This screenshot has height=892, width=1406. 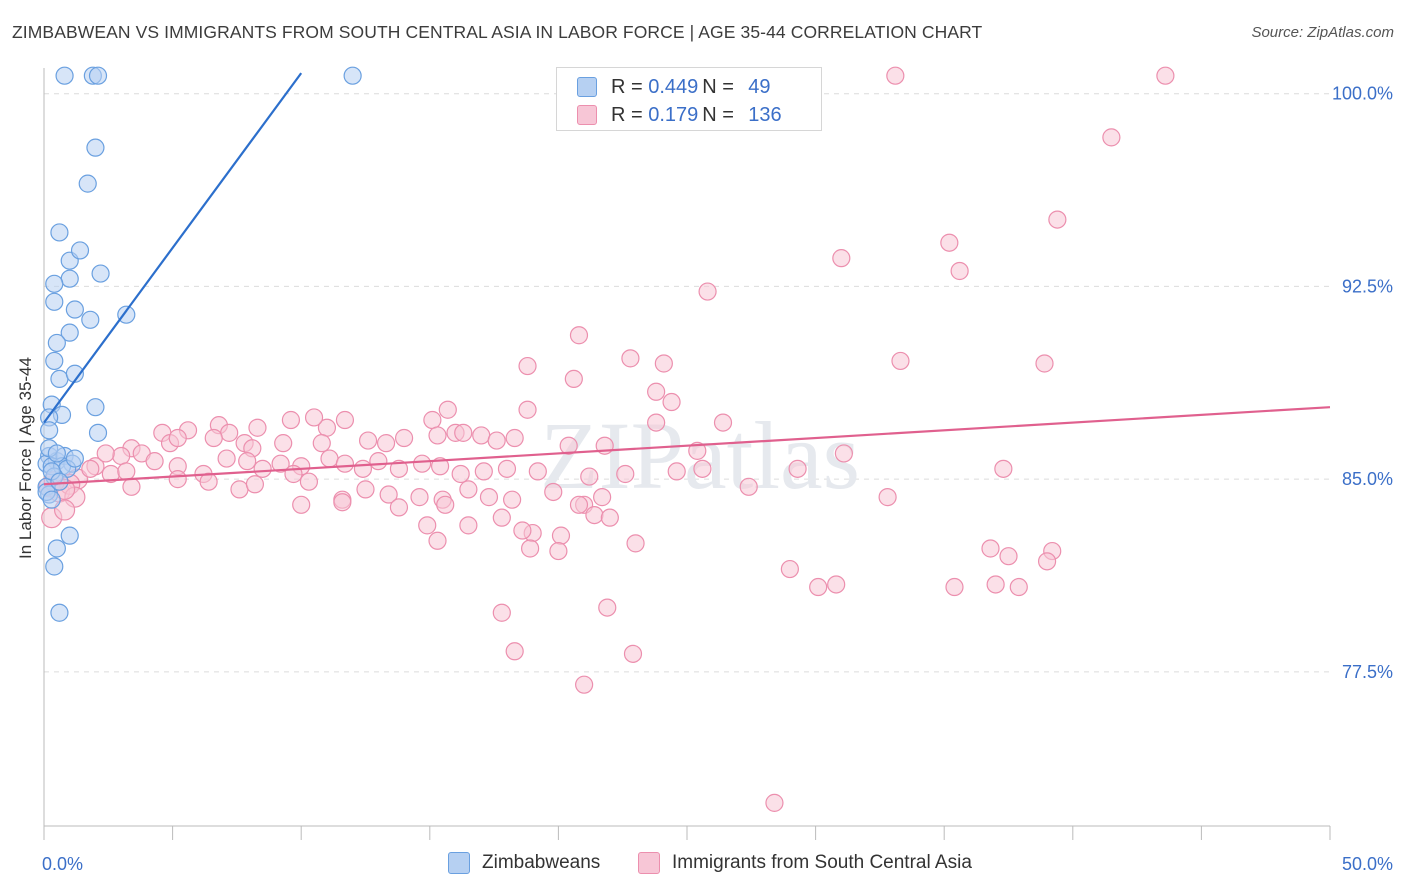 I want to click on x-tick-label: 0.0%, so click(x=62, y=864).